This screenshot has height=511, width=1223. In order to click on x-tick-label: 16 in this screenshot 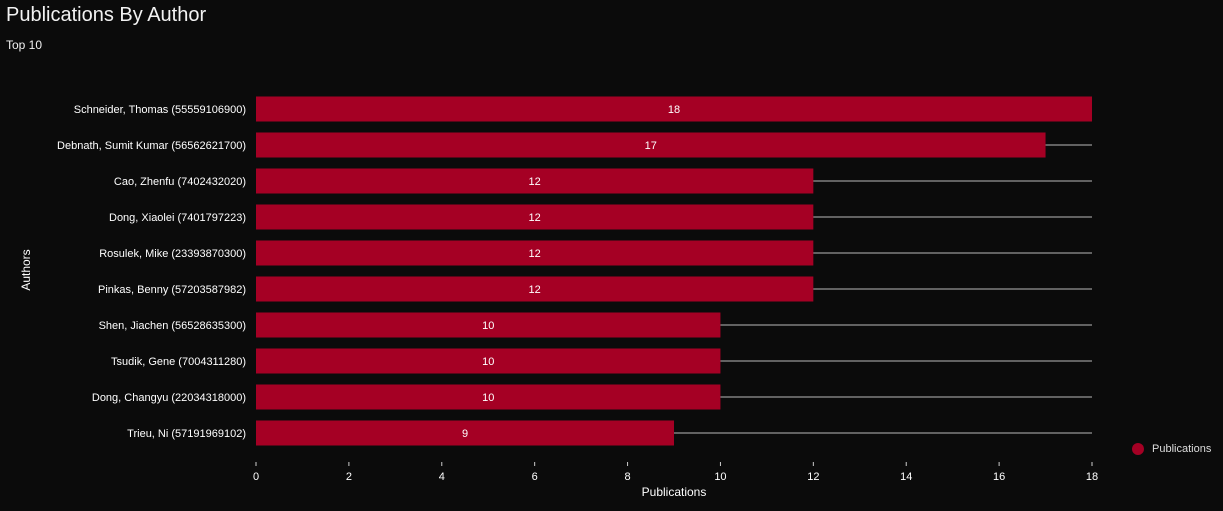, I will do `click(999, 477)`.